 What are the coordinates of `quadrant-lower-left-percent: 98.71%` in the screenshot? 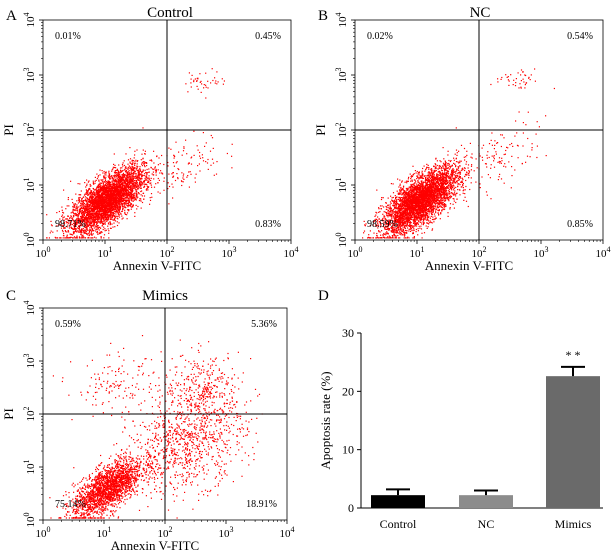 It's located at (70, 224).